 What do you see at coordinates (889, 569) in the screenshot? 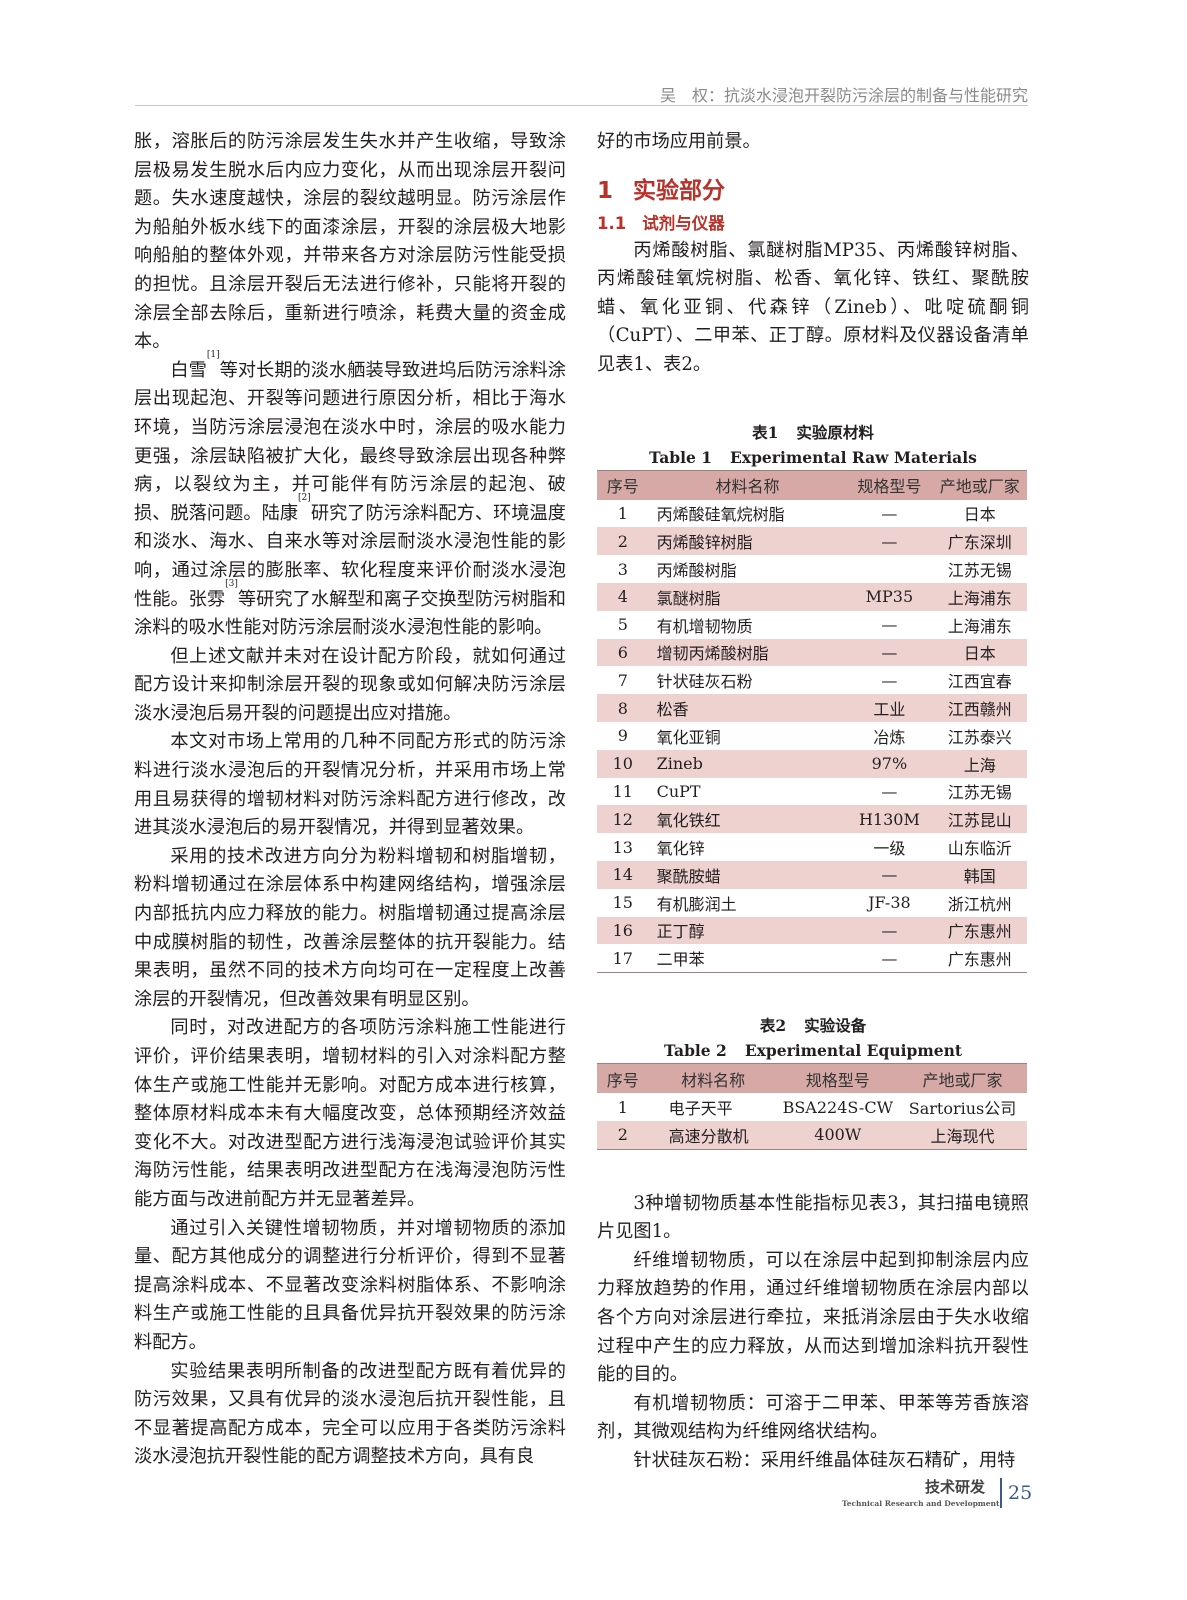
I see `table-cell` at bounding box center [889, 569].